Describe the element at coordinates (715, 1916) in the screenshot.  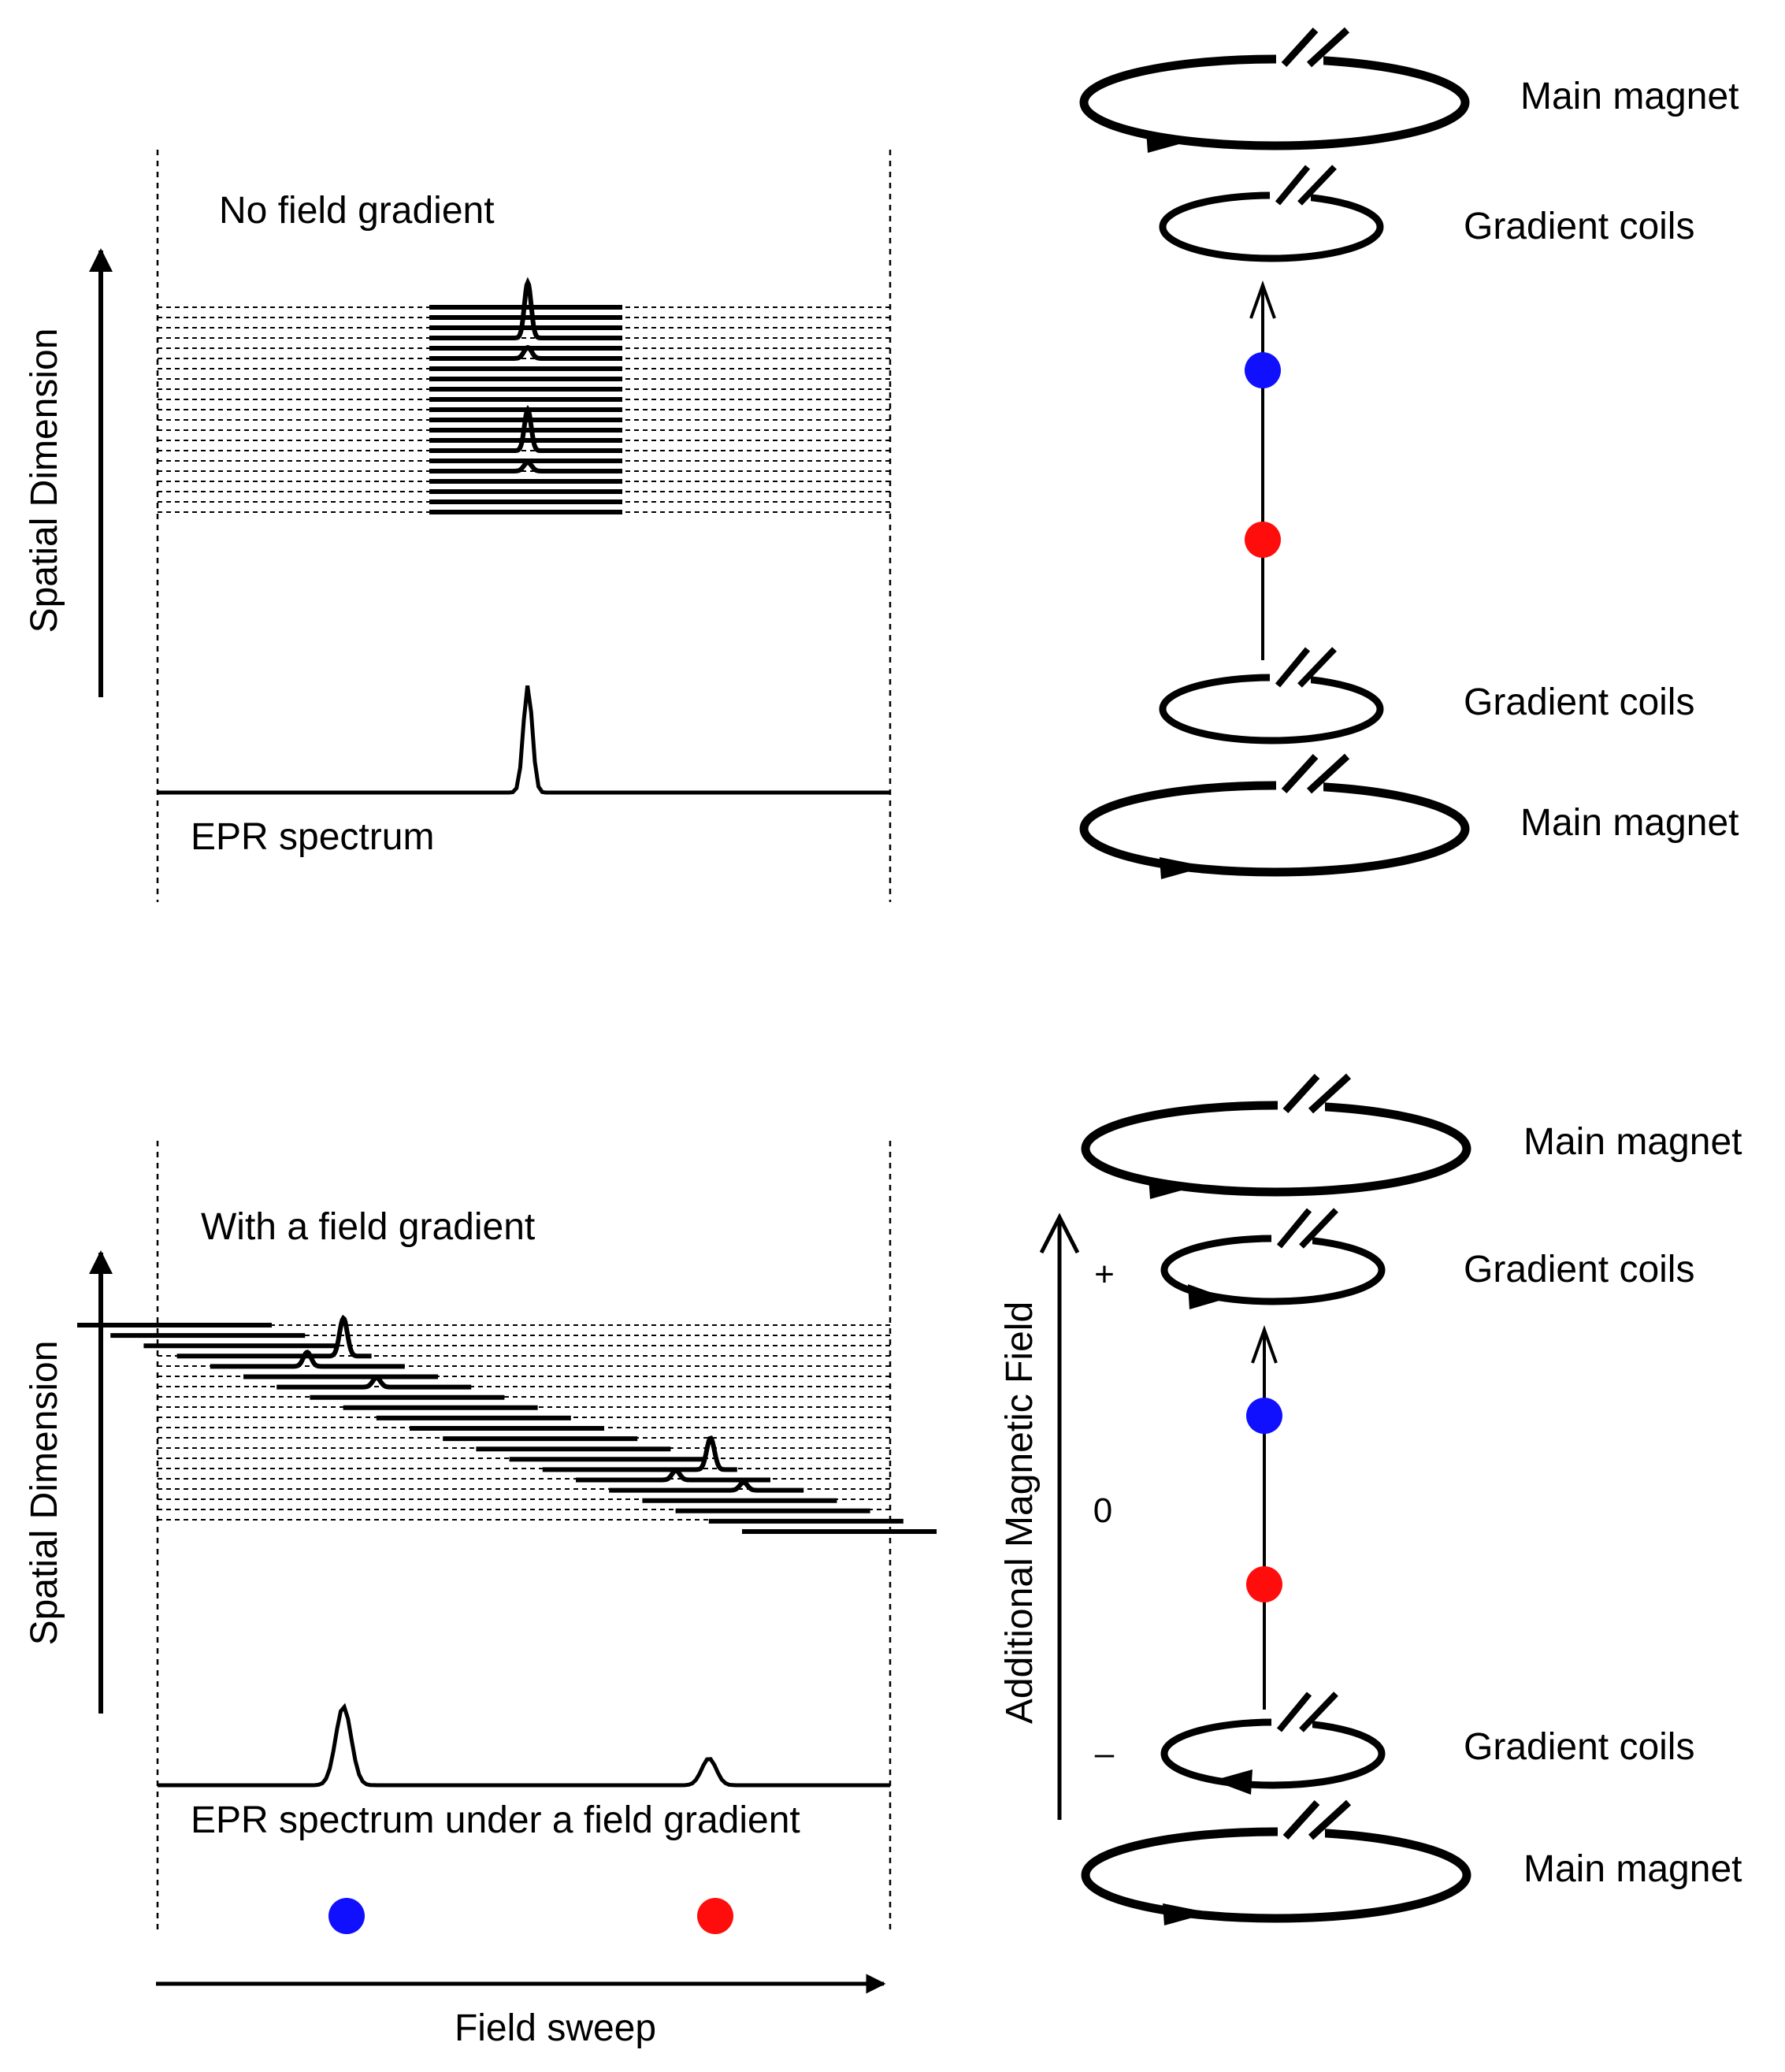
I see `bottom-red-dot` at that location.